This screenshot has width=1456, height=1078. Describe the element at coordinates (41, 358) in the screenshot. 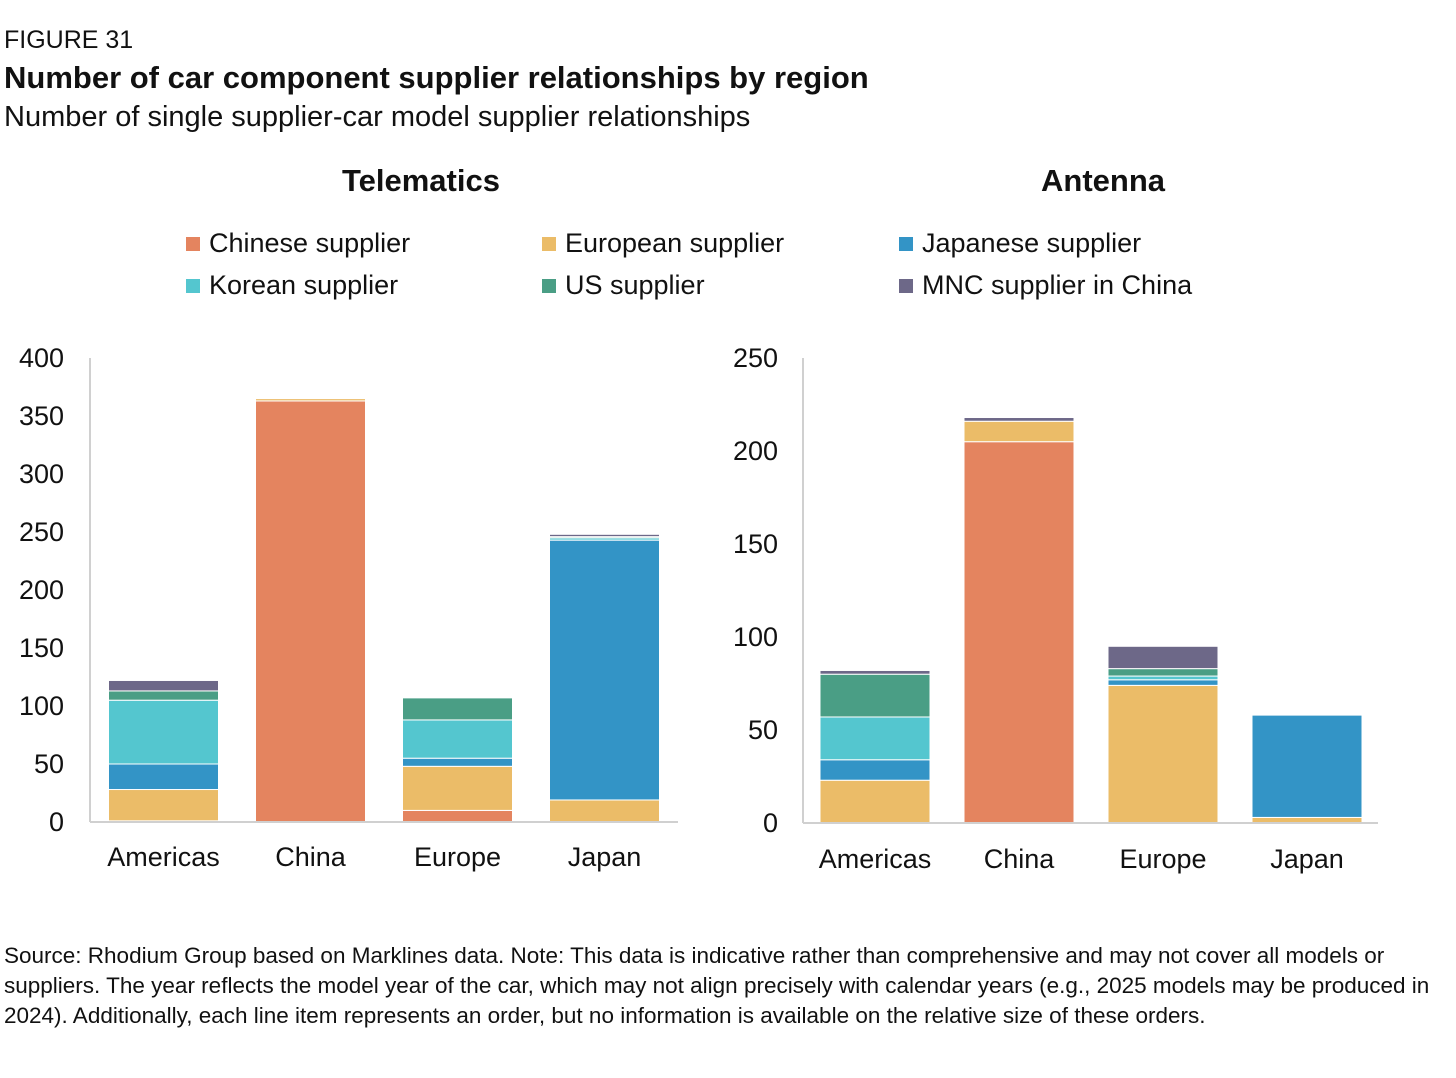

I see `y-tick-label: 400` at that location.